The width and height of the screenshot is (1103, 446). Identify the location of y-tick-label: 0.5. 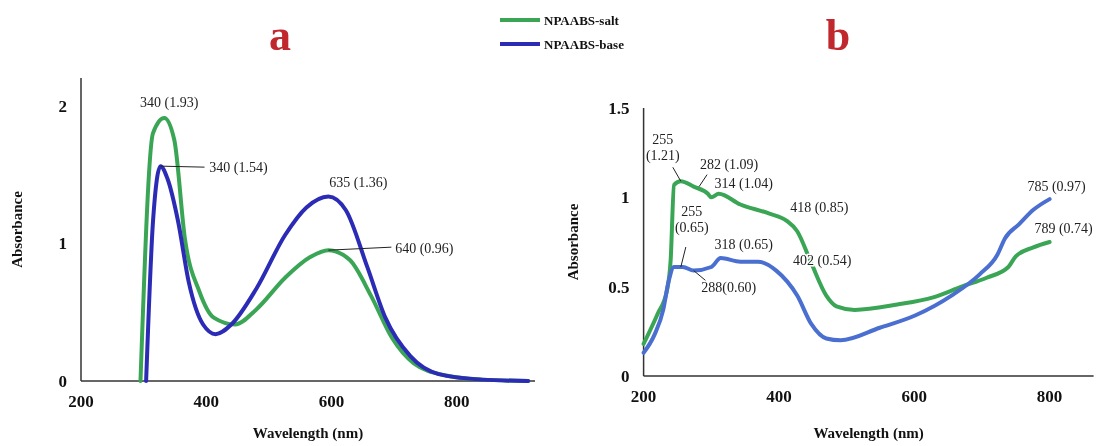
(619, 287).